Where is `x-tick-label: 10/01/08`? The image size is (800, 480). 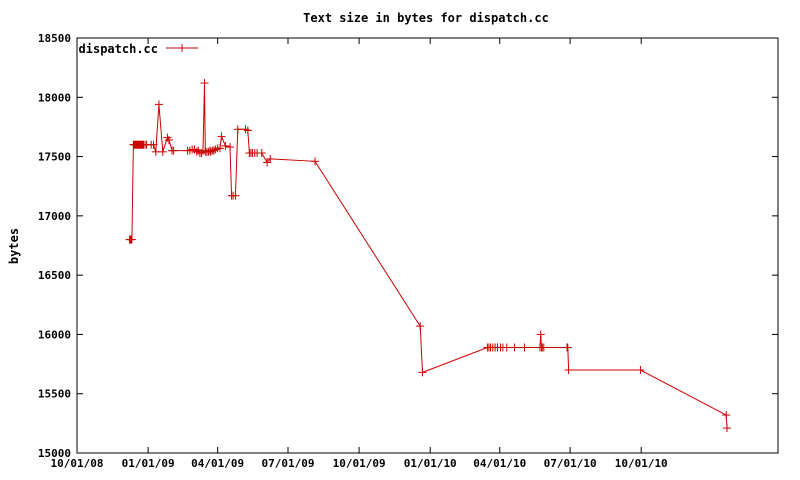 x-tick-label: 10/01/08 is located at coordinates (77, 463).